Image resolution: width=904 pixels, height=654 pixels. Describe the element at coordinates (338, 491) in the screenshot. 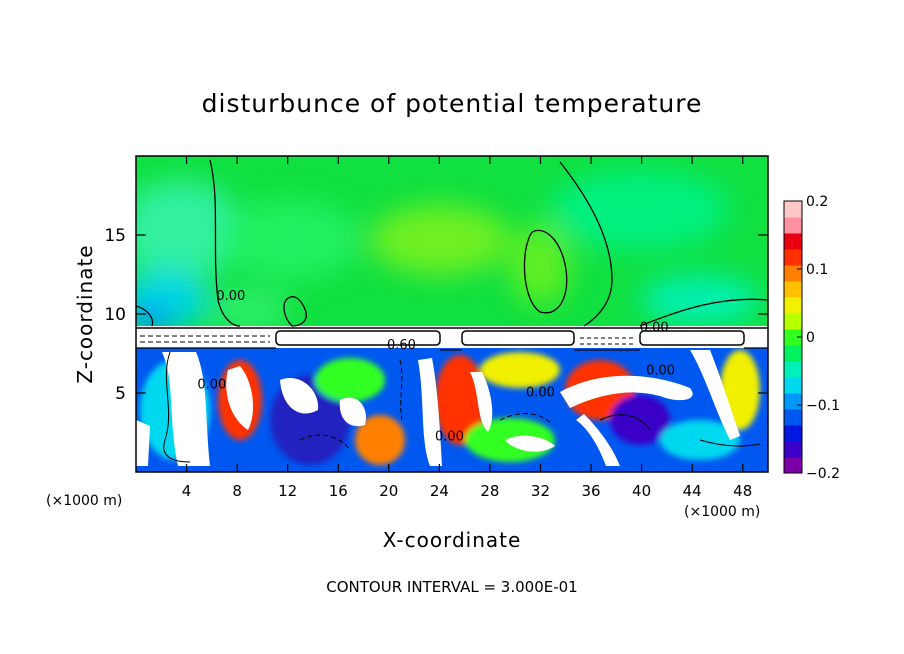

I see `x-tick-label: 16` at that location.